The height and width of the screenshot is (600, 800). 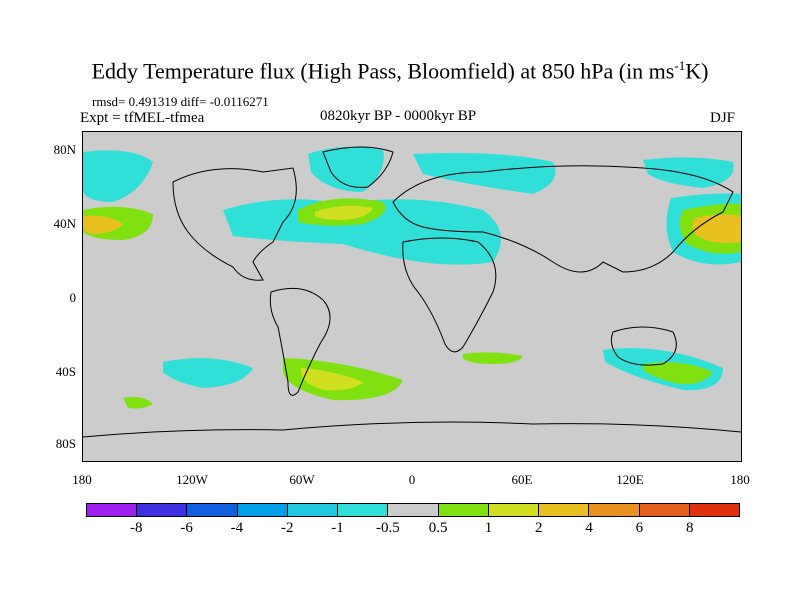 I want to click on contour-aus-green, so click(x=678, y=373).